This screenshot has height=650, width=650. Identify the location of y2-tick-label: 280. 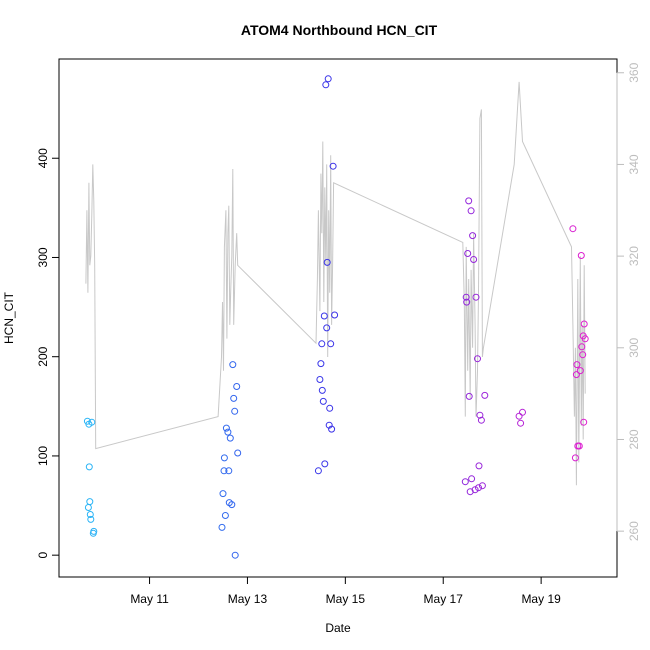
(634, 439).